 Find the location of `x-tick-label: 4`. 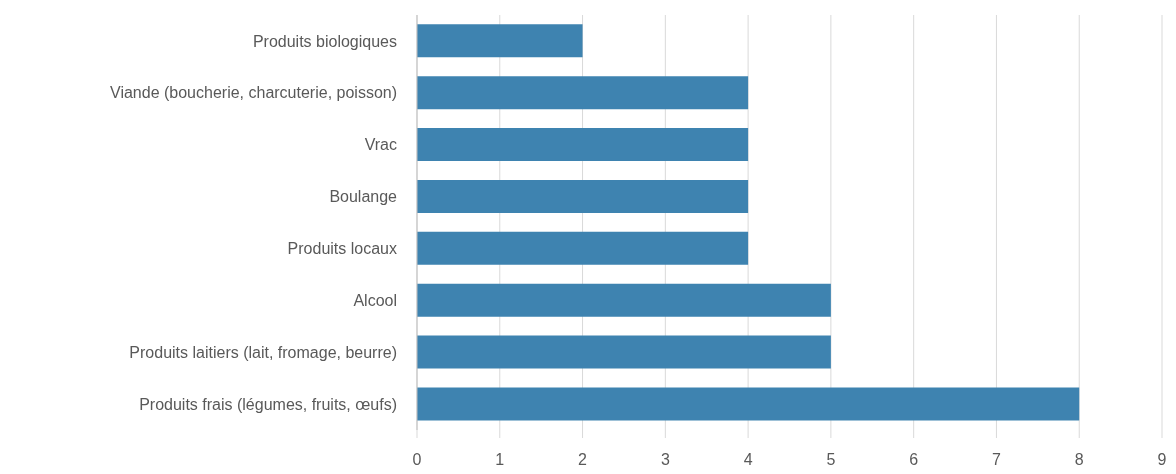

x-tick-label: 4 is located at coordinates (748, 460).